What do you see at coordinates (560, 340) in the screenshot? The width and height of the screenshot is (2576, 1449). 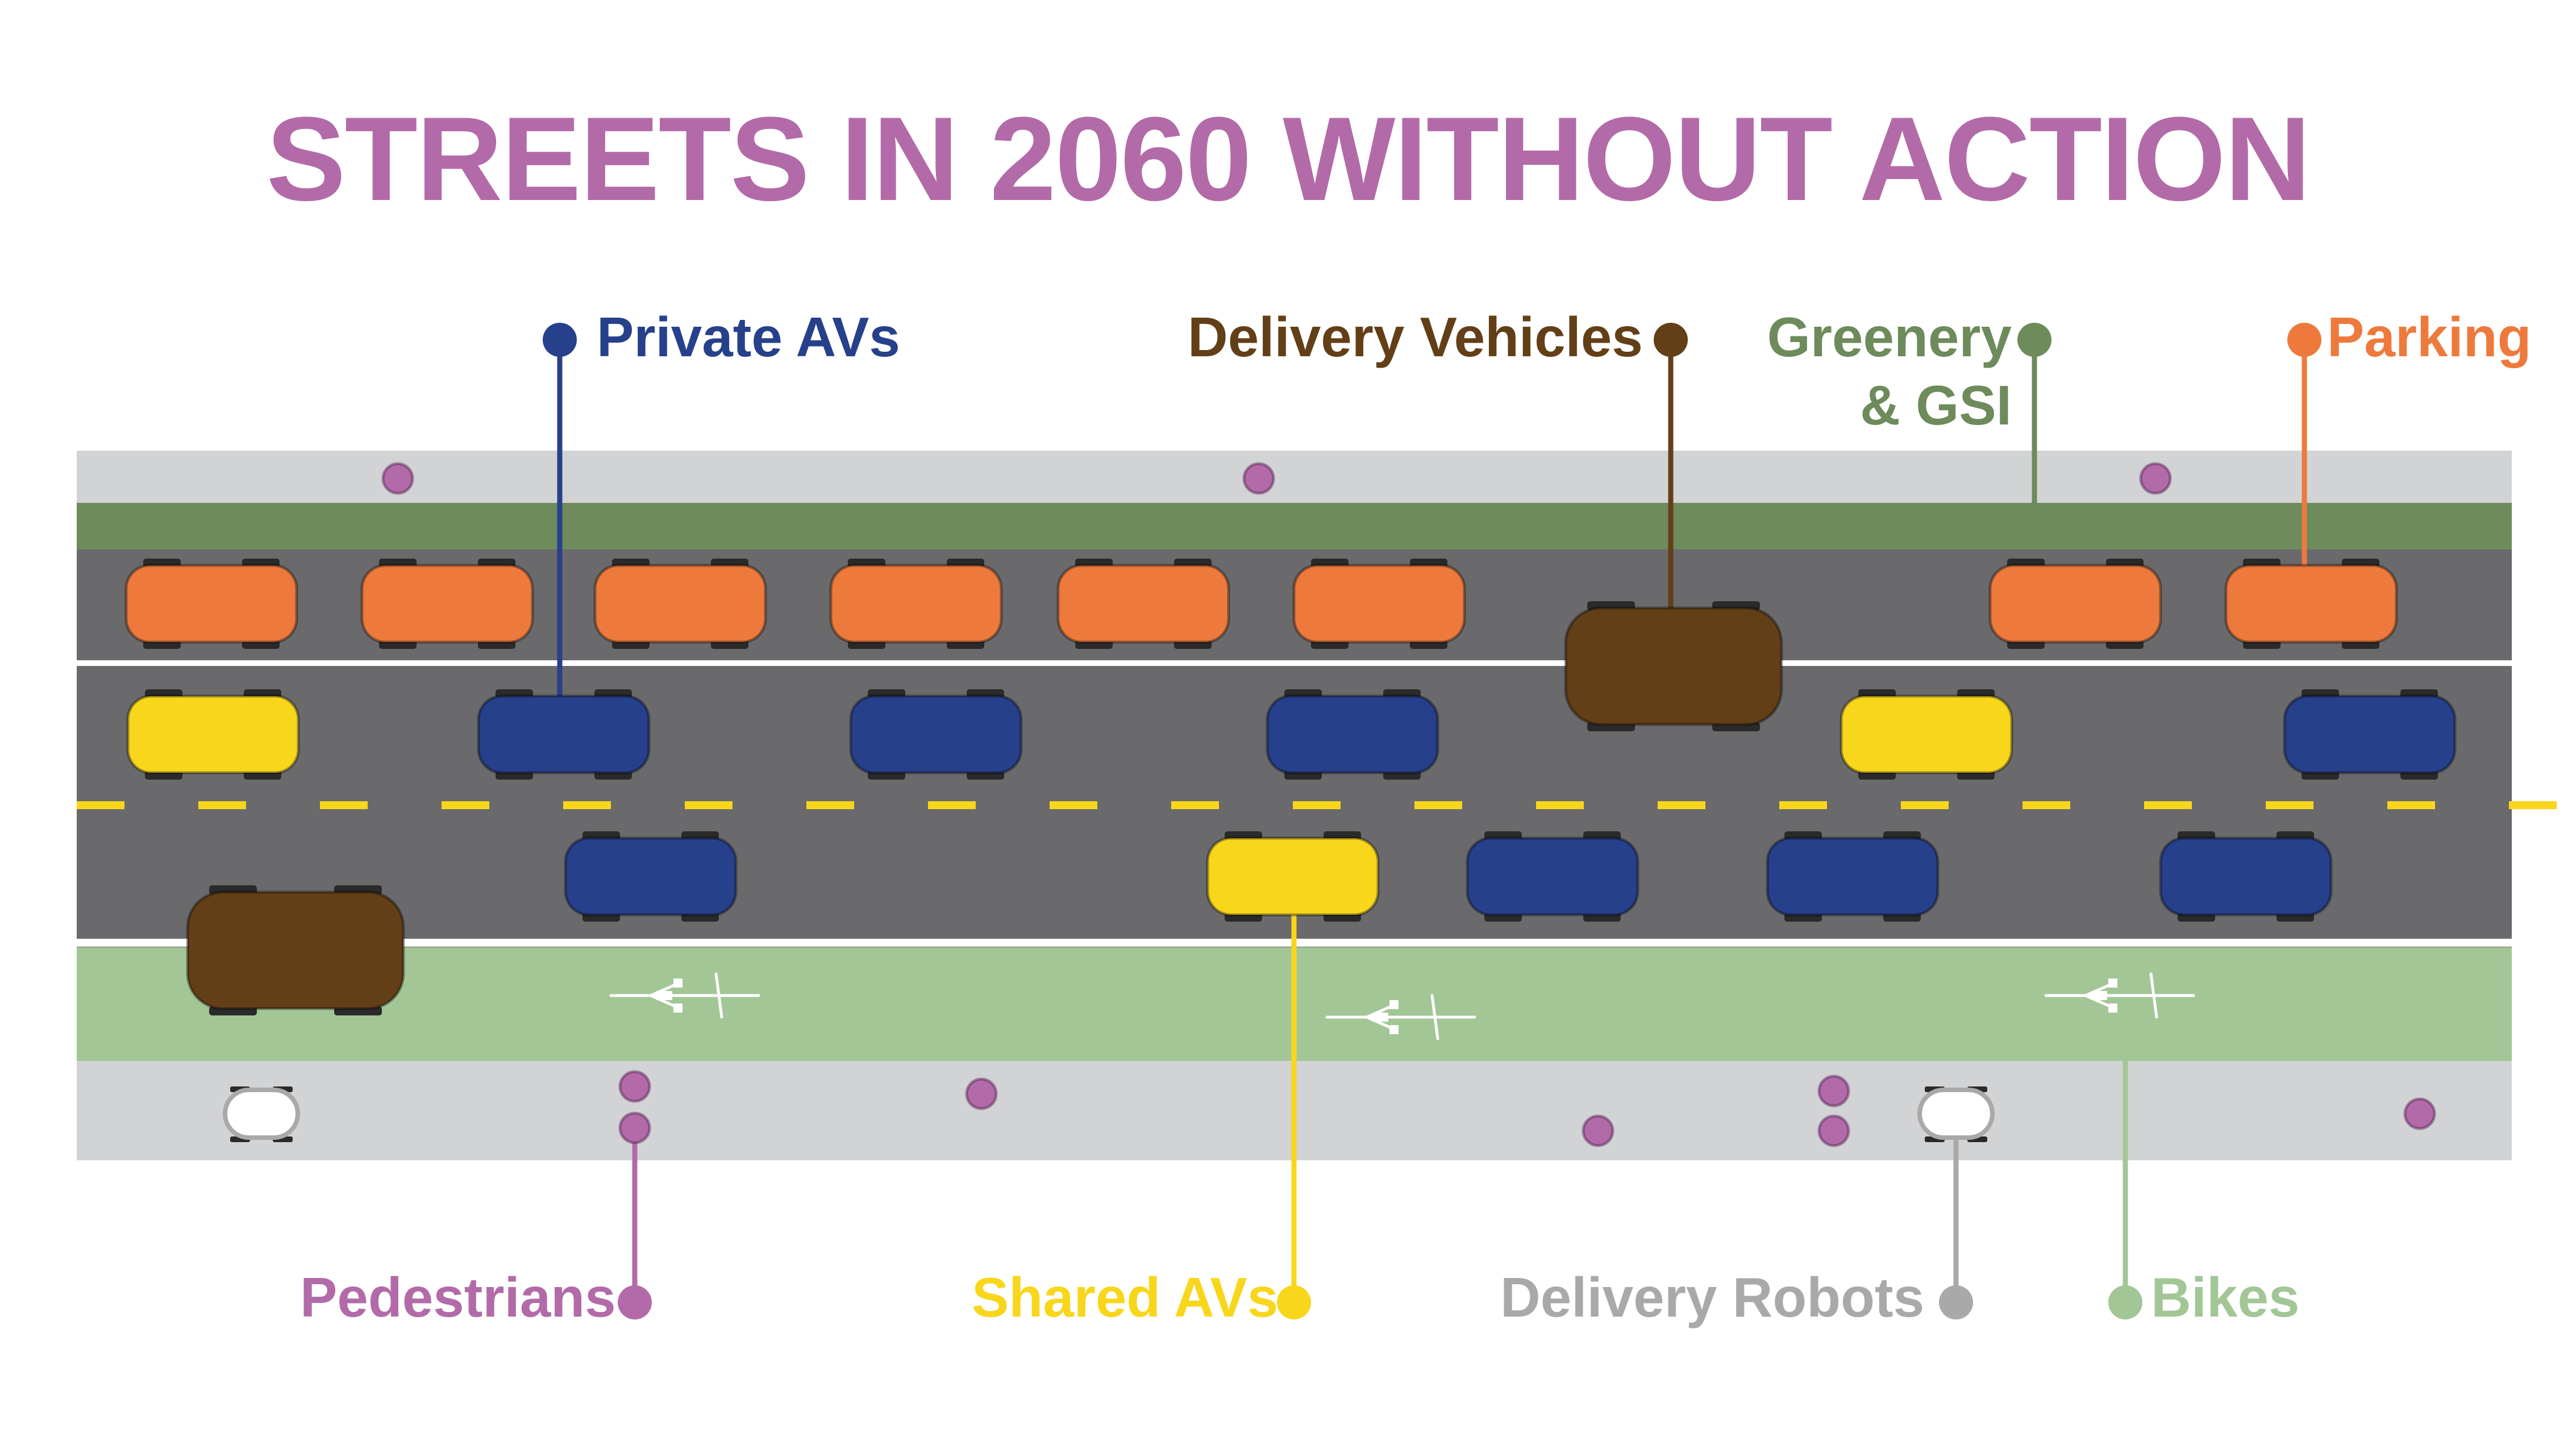 I see `leader-private-avs-dot` at bounding box center [560, 340].